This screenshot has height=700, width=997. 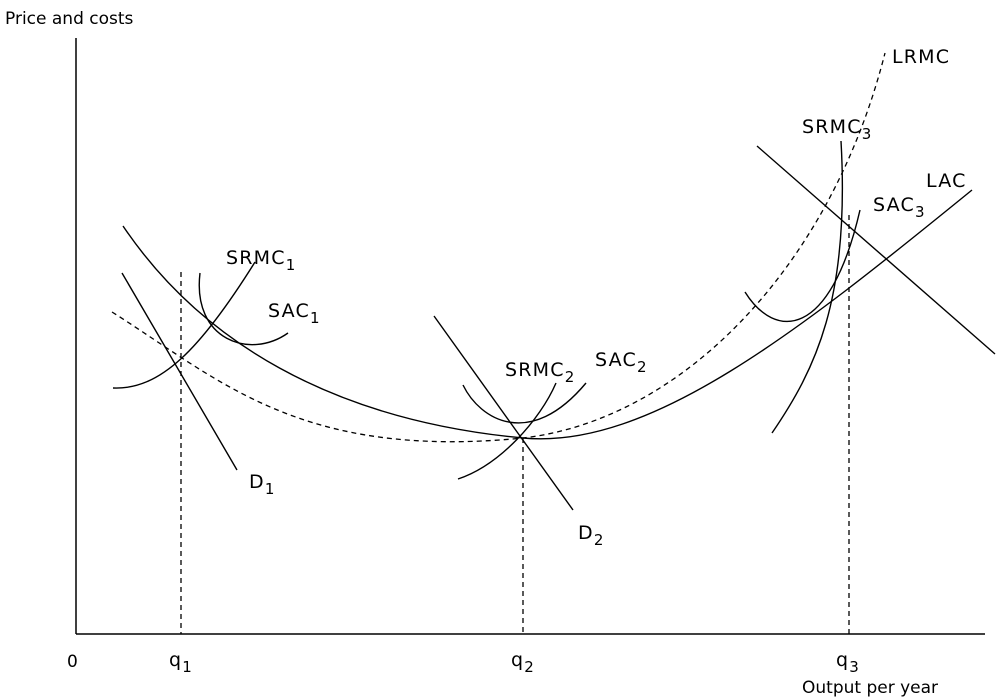 I want to click on srmc2-label: SRMC2, so click(x=540, y=372).